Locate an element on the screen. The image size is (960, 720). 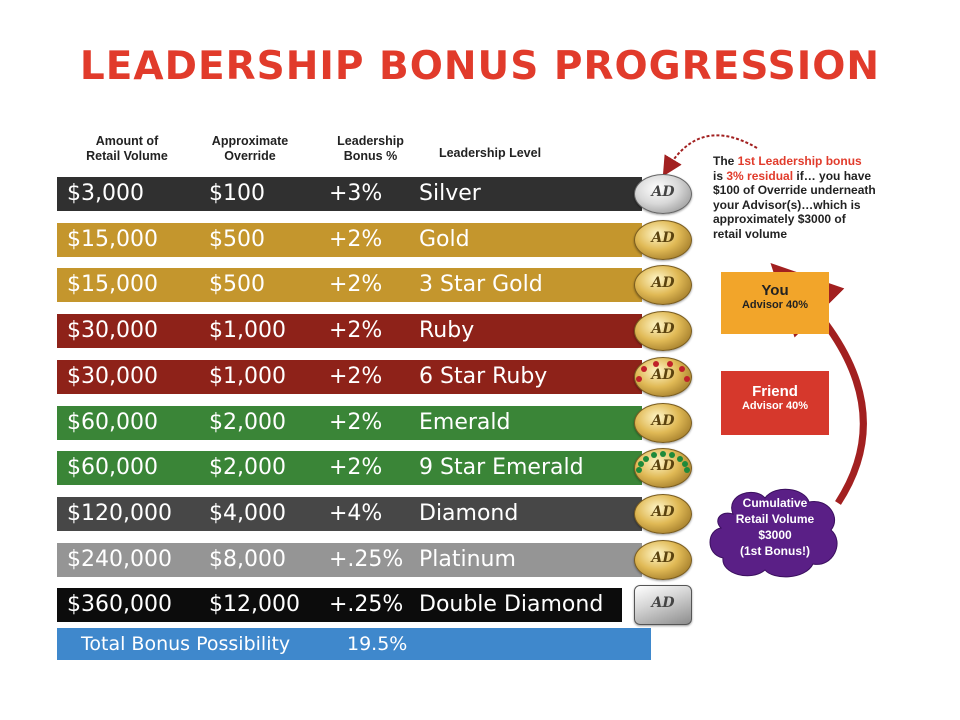
level-row: $360,000 $12,000 +.25% Double Diamond is located at coordinates (339, 605).